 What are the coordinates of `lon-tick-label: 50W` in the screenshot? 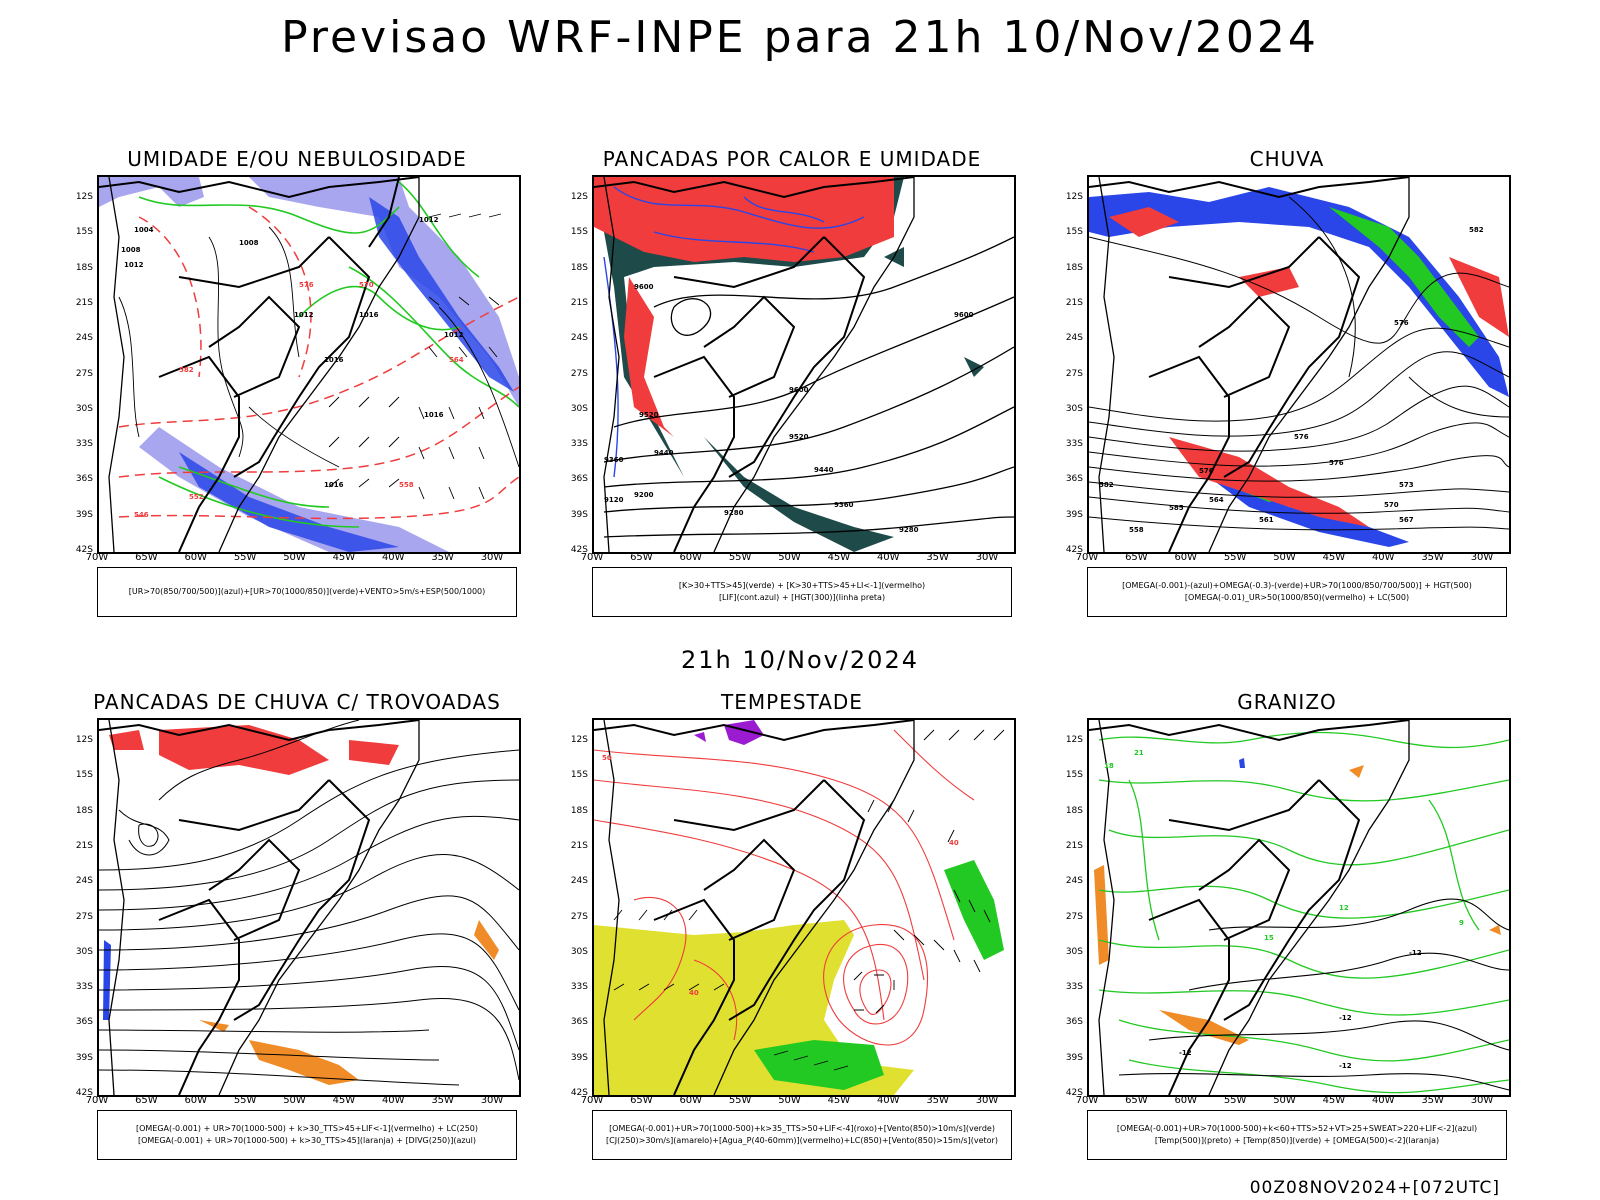 It's located at (1284, 557).